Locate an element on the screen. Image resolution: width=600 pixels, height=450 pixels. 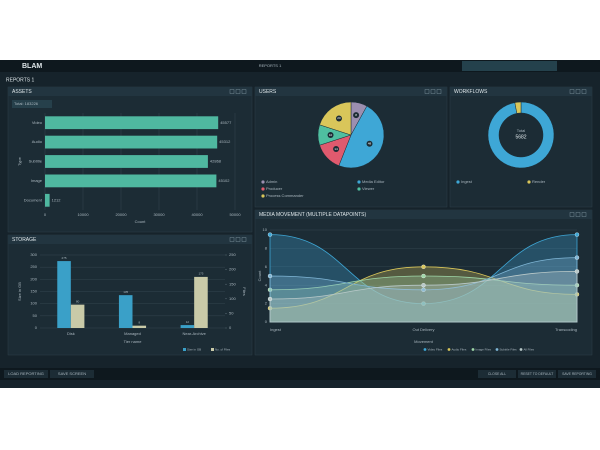
x-tick-label: Managed is located at coordinates (132, 333).